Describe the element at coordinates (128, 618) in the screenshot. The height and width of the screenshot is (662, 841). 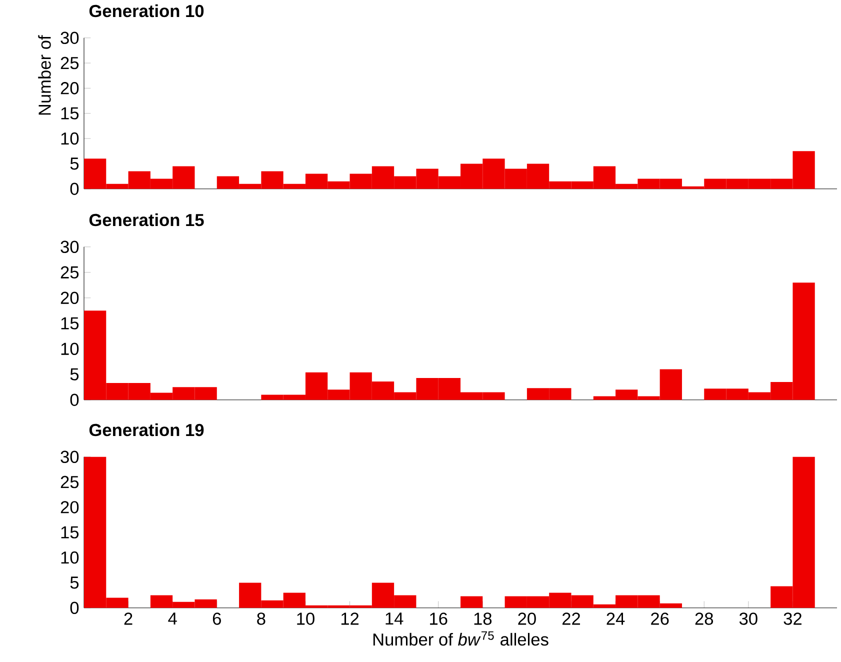
I see `x-tick-label: 2` at that location.